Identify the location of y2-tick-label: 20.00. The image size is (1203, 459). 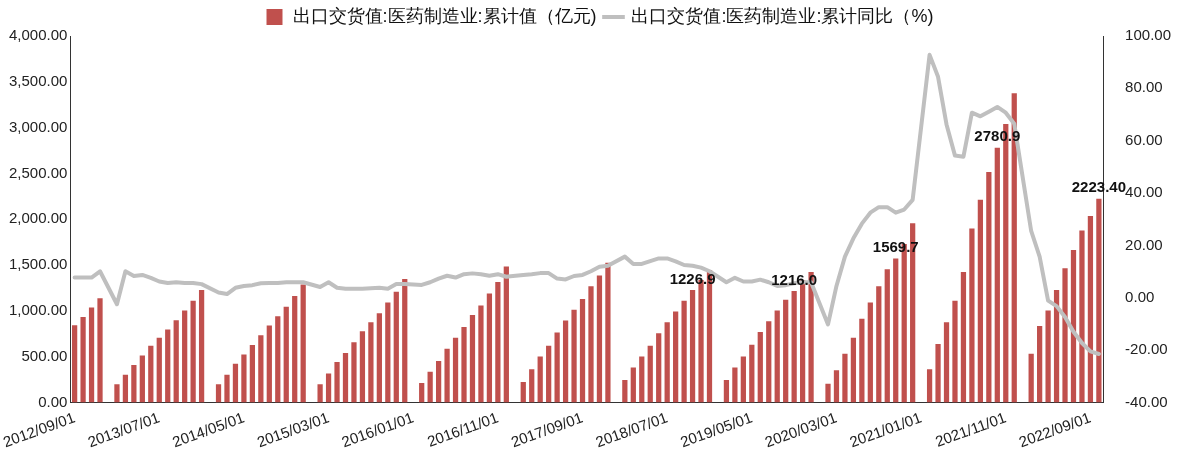
(1144, 244).